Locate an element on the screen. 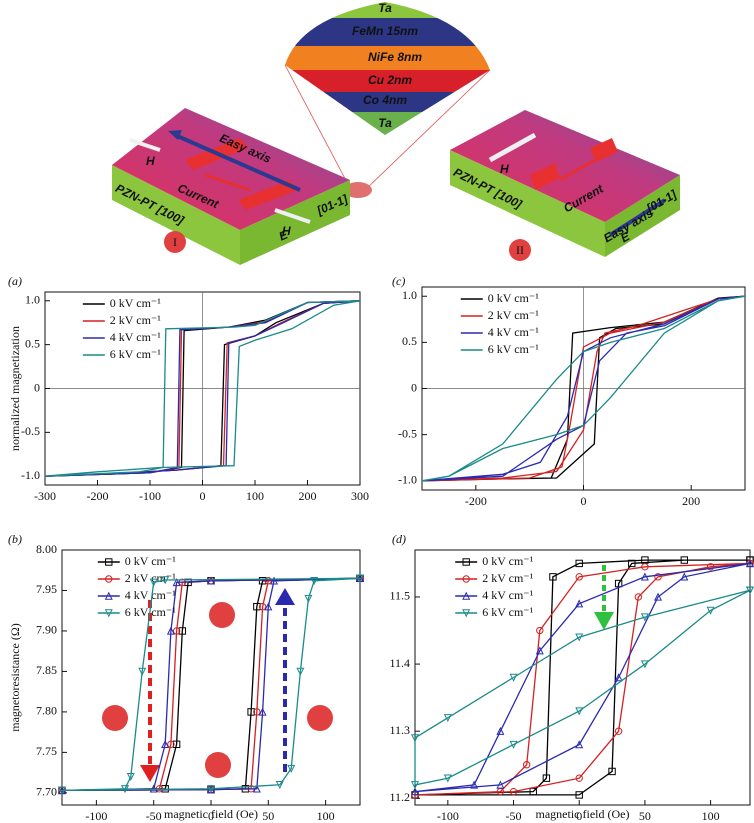 The image size is (754, 823). y-tick-label: 11.4 is located at coordinates (399, 663).